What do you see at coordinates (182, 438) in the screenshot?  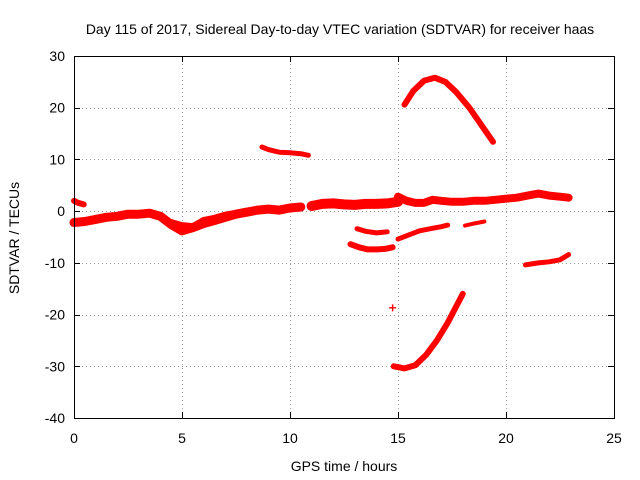 I see `x-tick-label: 5` at bounding box center [182, 438].